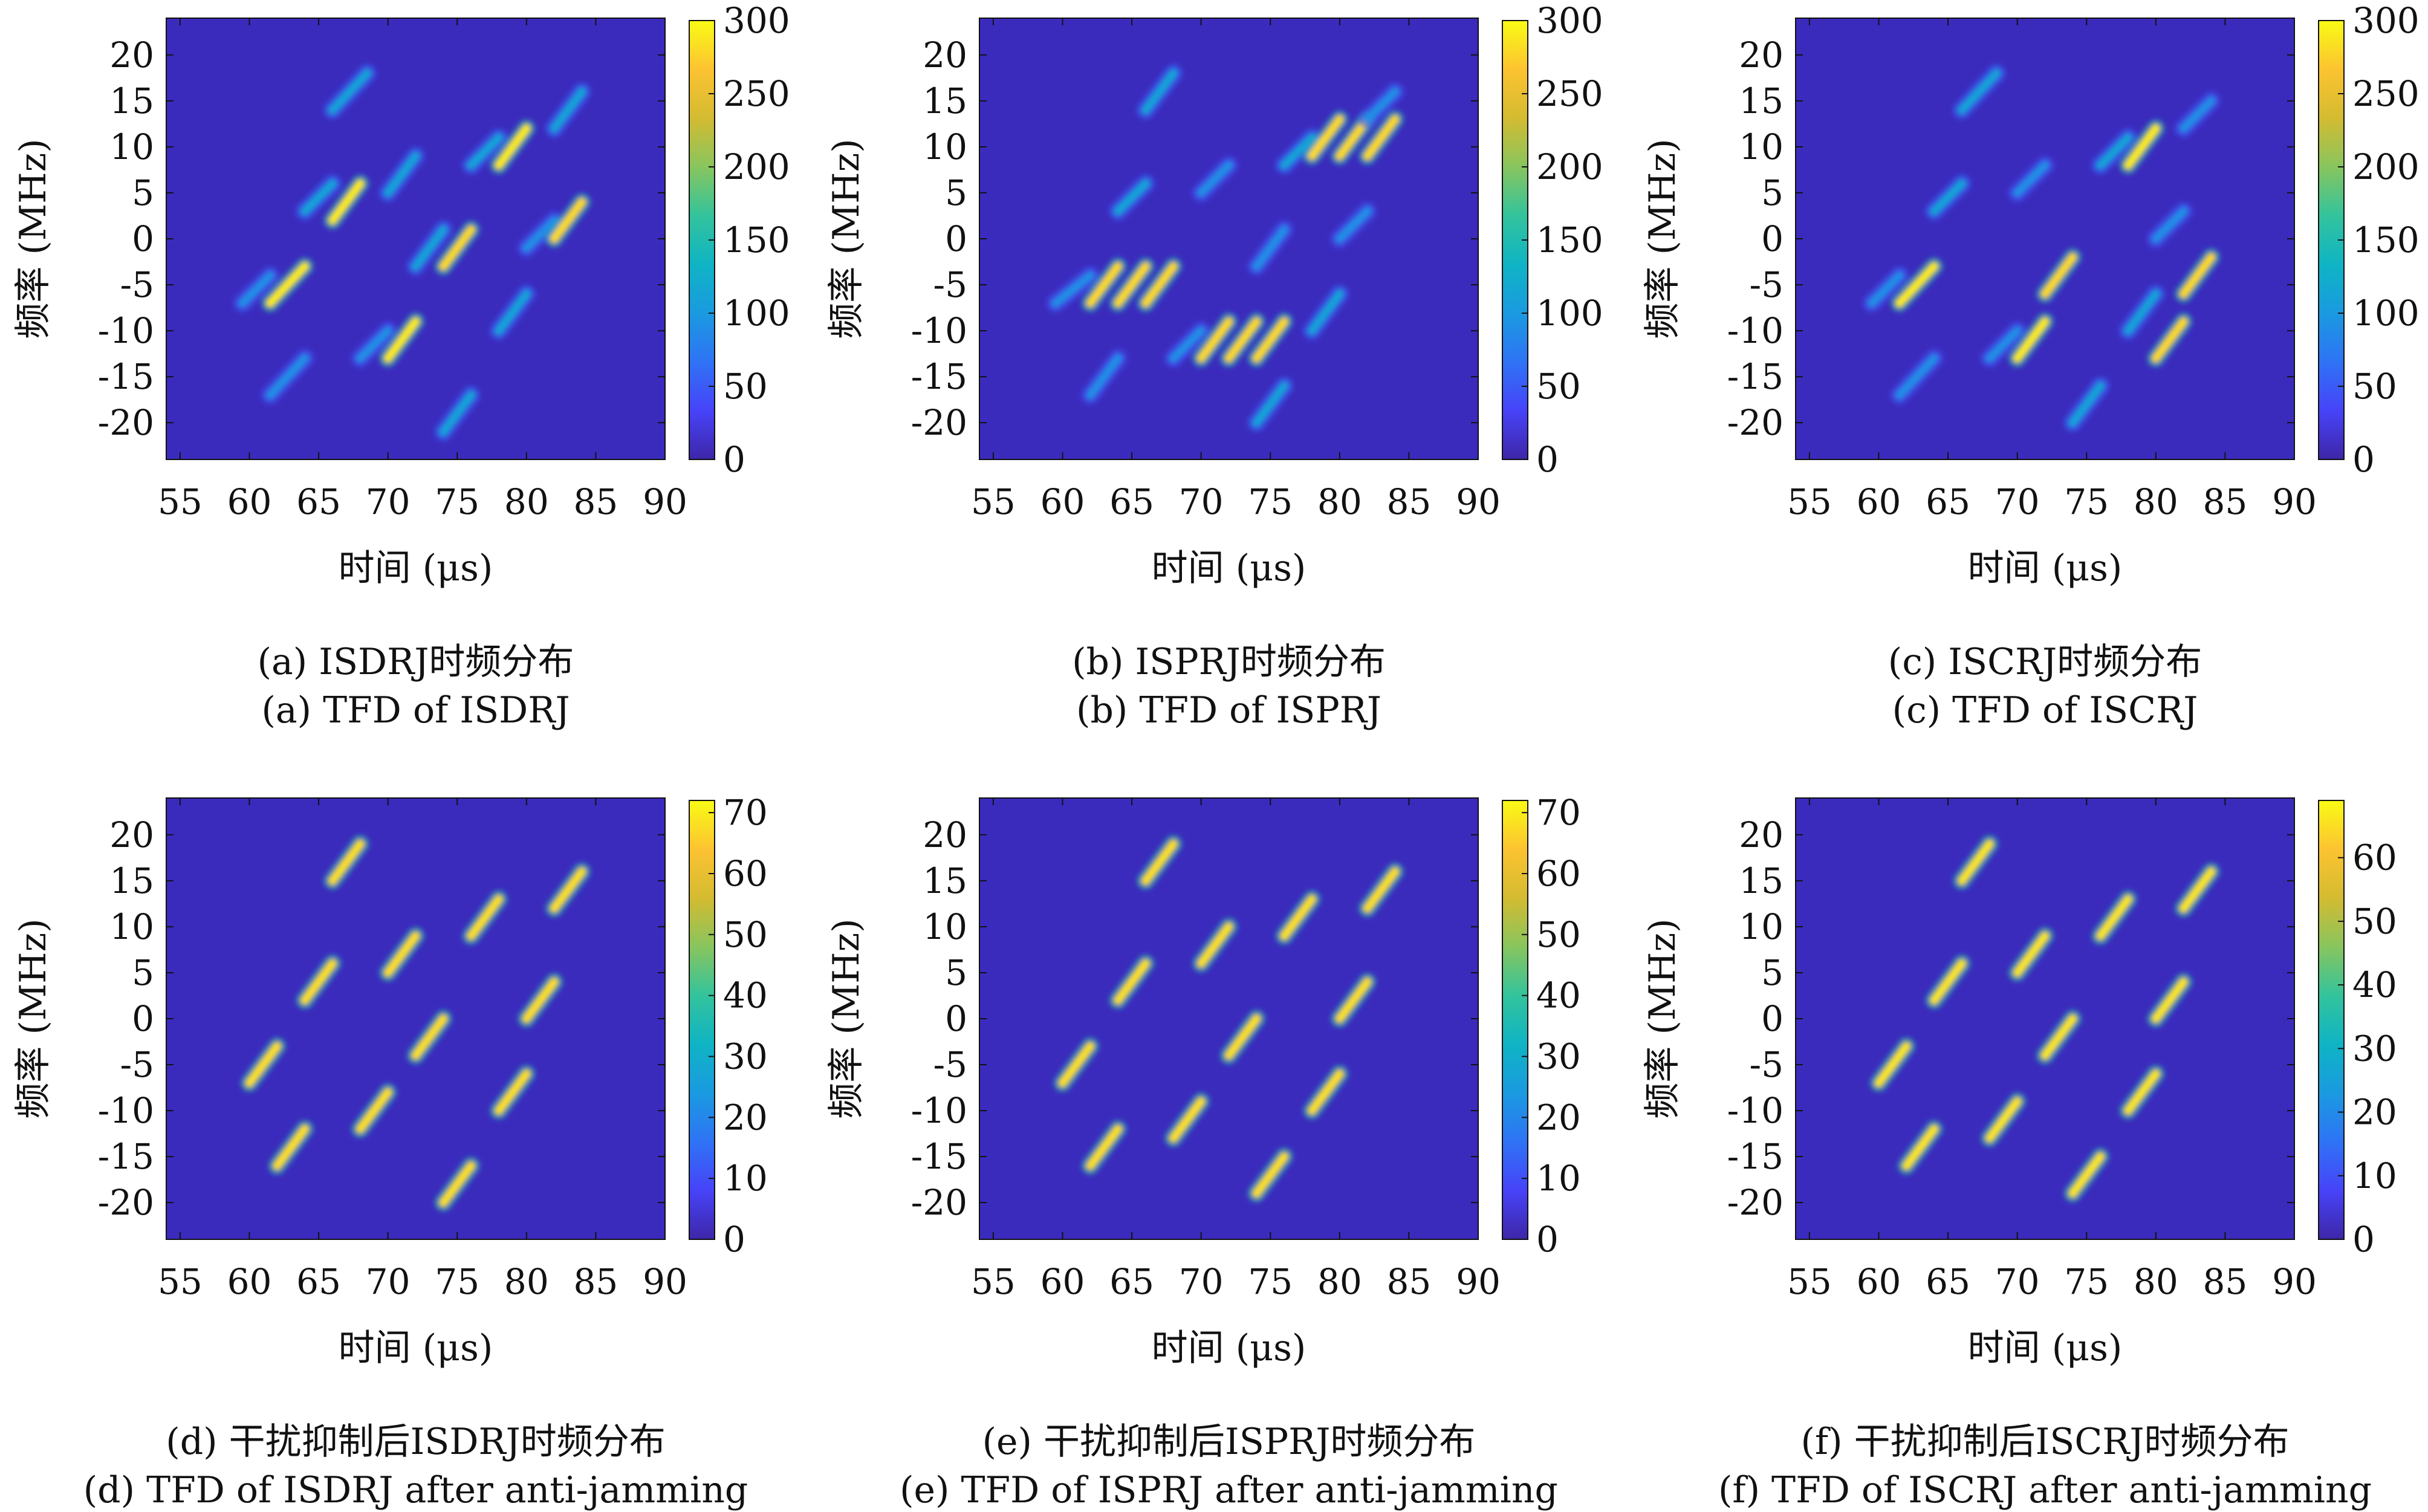 Image resolution: width=2428 pixels, height=1512 pixels. What do you see at coordinates (756, 240) in the screenshot?
I see `colorbar-tick-label: 150` at bounding box center [756, 240].